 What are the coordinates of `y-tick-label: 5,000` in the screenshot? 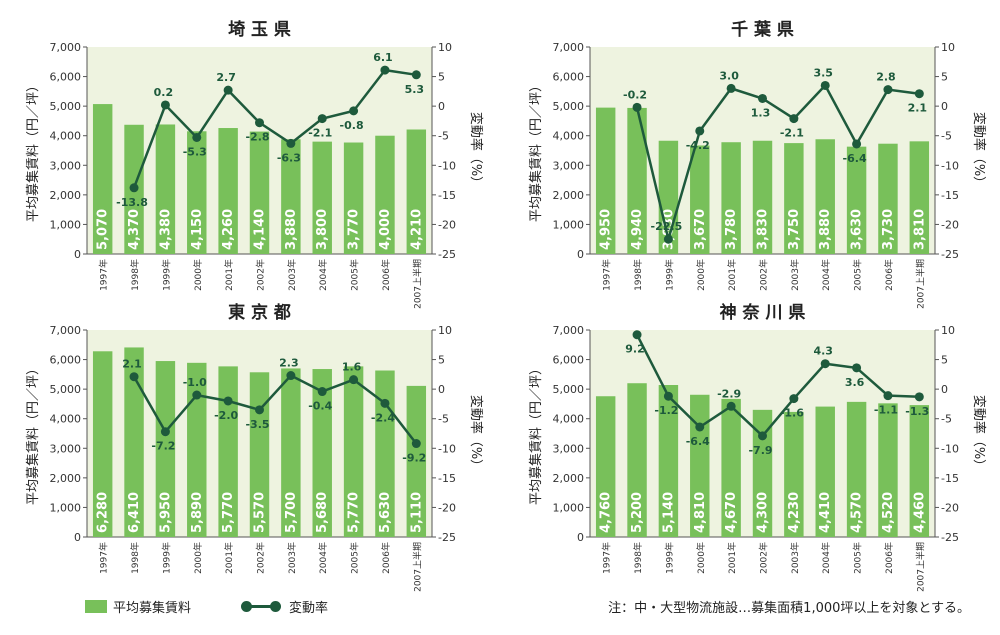 It's located at (66, 389).